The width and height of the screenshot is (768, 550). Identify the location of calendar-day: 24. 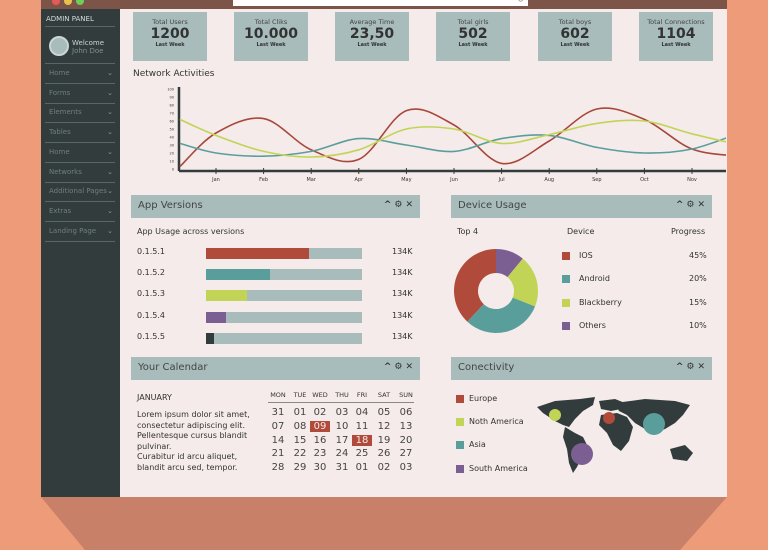
(342, 454).